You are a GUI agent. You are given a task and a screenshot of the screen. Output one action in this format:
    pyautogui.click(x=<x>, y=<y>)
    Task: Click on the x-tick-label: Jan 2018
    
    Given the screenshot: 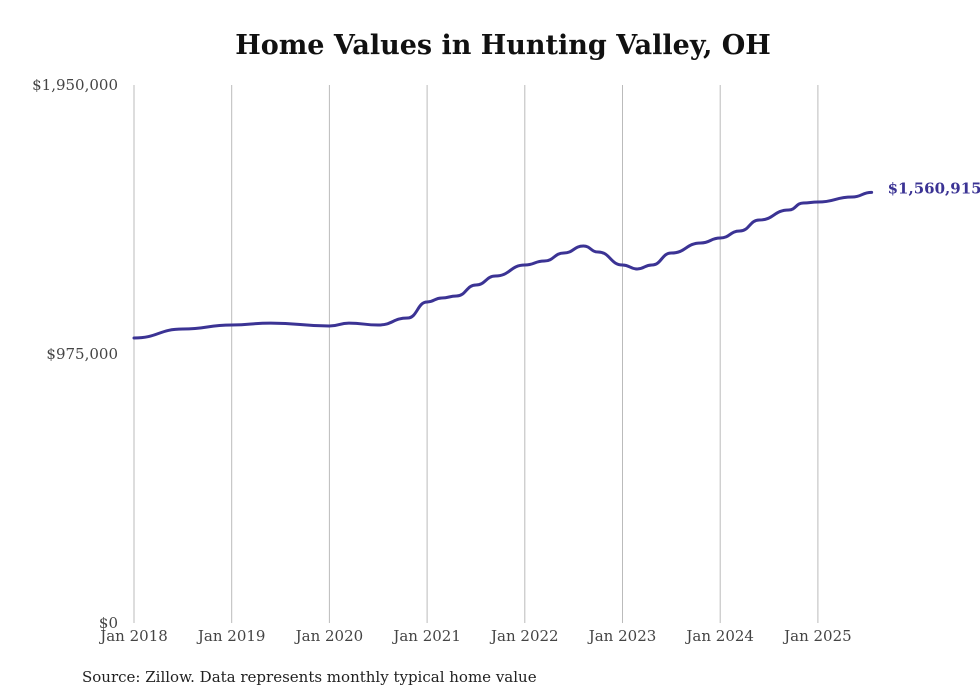 What is the action you would take?
    pyautogui.click(x=133, y=636)
    